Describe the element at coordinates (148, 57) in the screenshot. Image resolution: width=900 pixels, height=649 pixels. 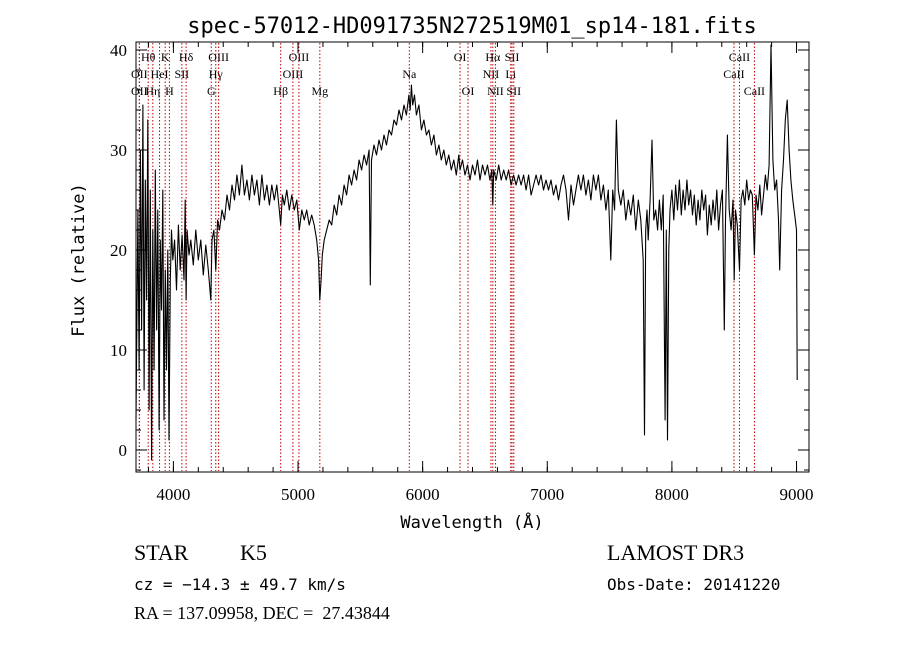
I see `line-marker-label: Hθ` at that location.